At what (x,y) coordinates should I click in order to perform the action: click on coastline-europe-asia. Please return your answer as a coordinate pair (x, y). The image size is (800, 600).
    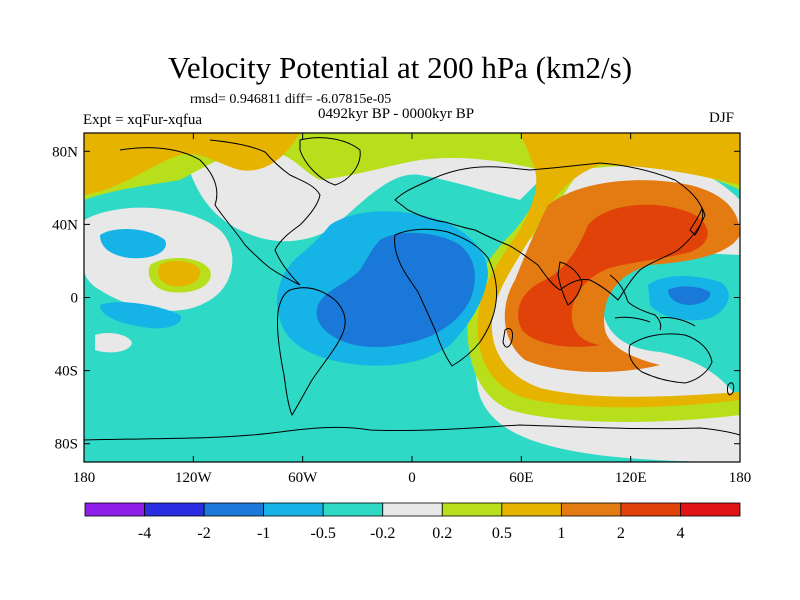
    Looking at the image, I should click on (550, 231).